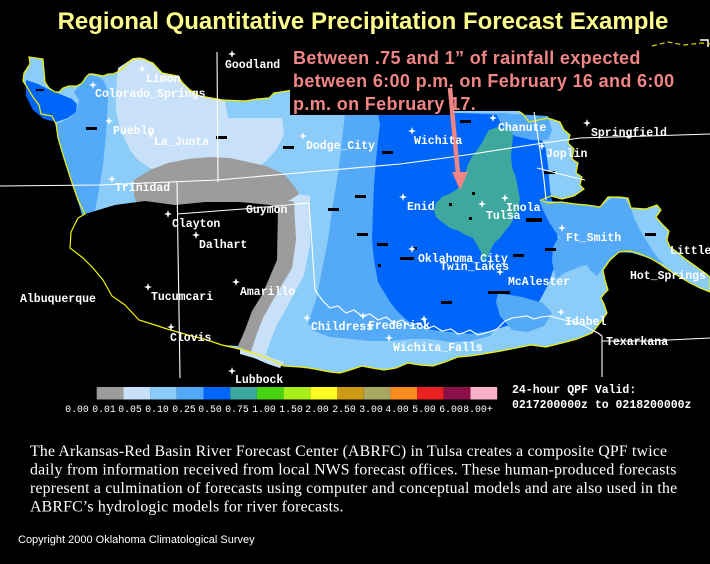 This screenshot has width=710, height=564. Describe the element at coordinates (668, 276) in the screenshot. I see `svg-text: Hot_Springs` at that location.